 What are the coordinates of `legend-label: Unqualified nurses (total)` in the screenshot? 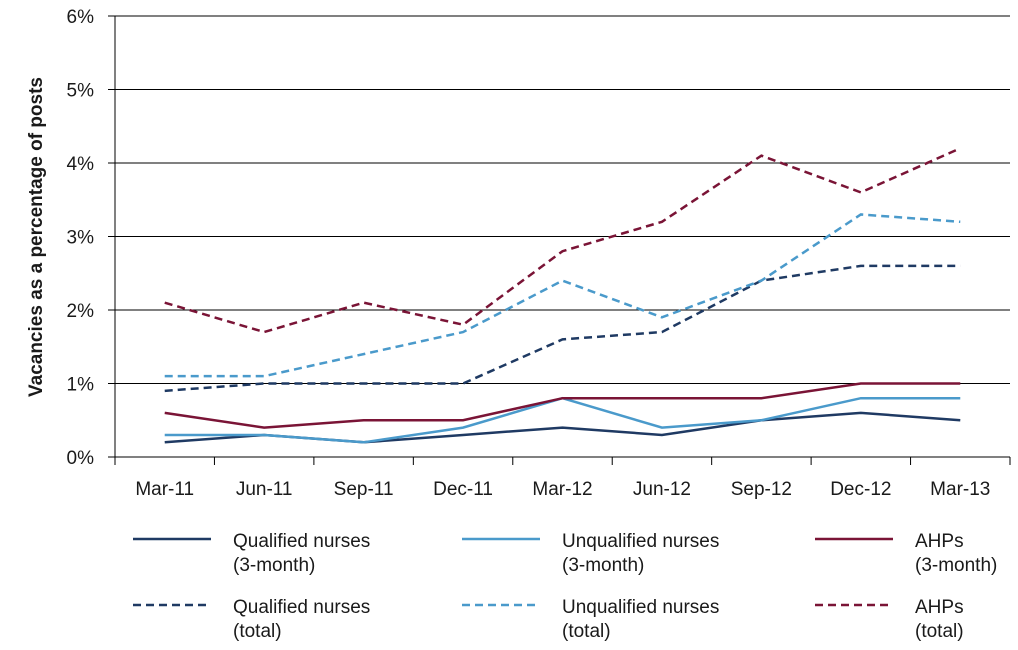 It's located at (641, 619).